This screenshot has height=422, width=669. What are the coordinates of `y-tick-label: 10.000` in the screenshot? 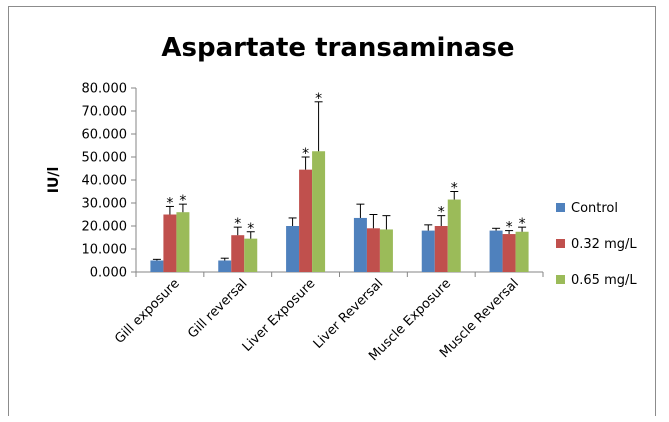 It's located at (105, 250).